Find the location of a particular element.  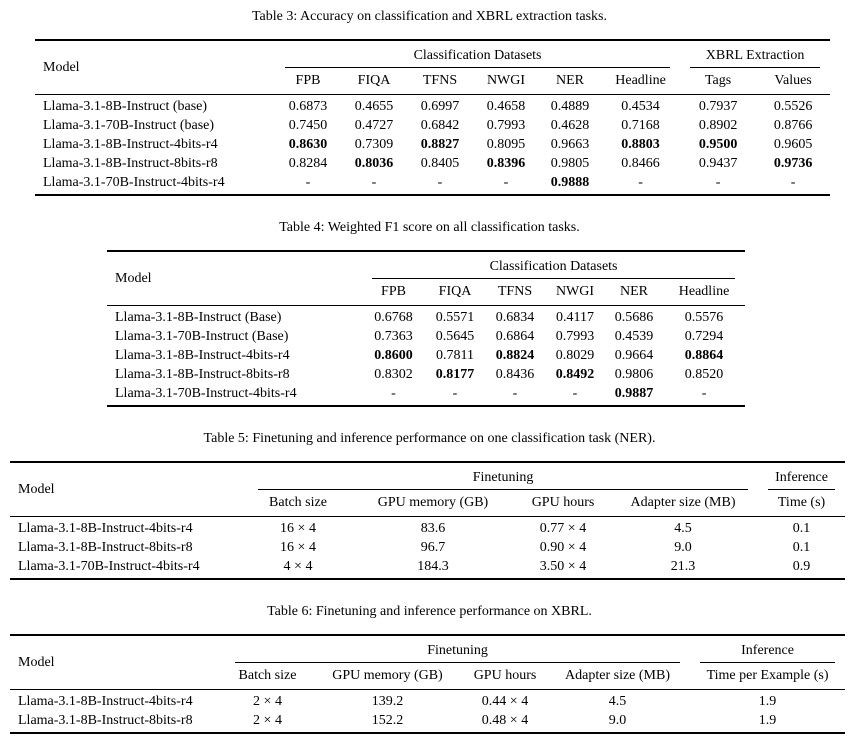

group-header-label: Classification Datasets is located at coordinates (478, 57).